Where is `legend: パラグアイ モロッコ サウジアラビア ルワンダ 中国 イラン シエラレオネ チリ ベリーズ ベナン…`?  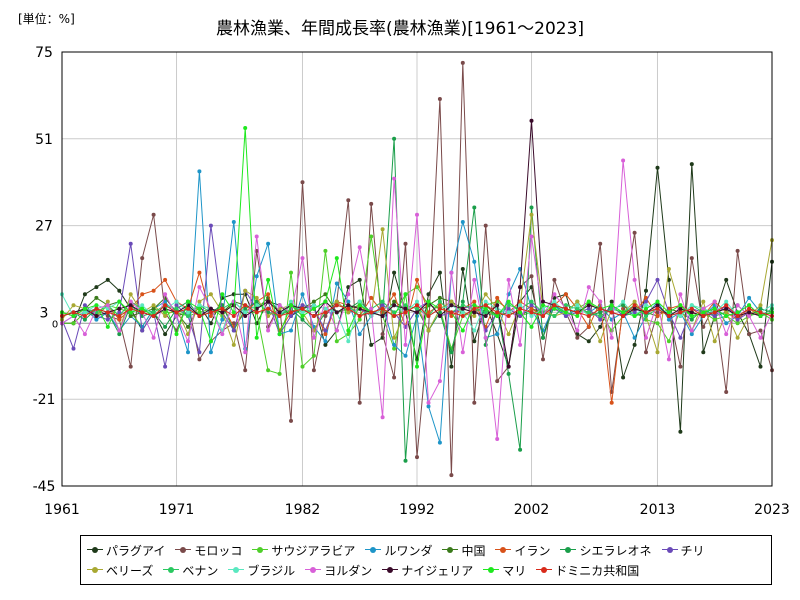 legend: パラグアイ モロッコ サウジアラビア ルワンダ 中国 イラン シエラレオネ チリ ベリーズ ベナン… is located at coordinates (426, 560).